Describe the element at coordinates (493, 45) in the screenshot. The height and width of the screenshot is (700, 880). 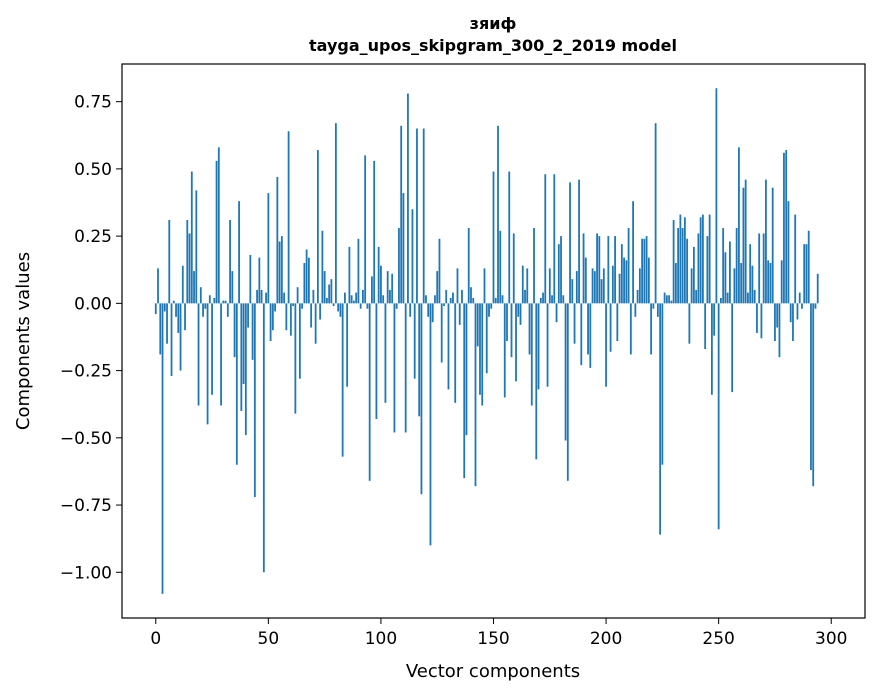
I see `chart-subtitle: tayga_upos_skipgram_300_2_2019 model` at that location.